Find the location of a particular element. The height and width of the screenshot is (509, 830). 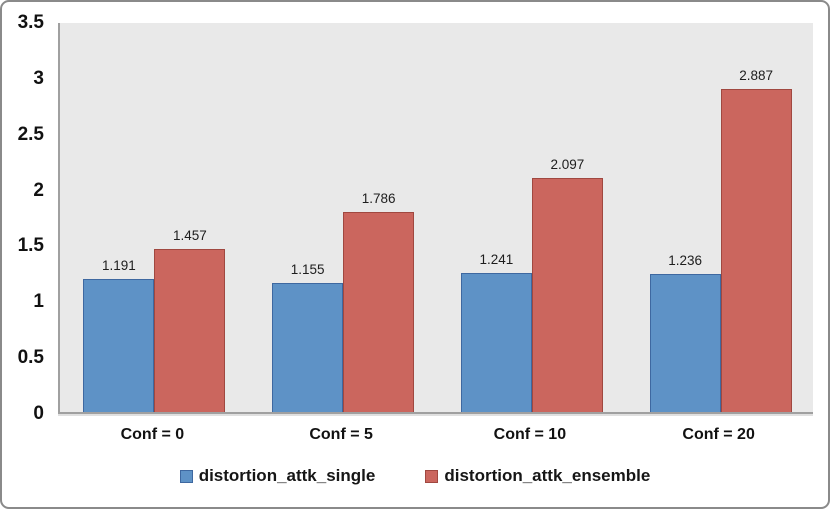

legend-label: distortion_attk_ensemble is located at coordinates (547, 475).